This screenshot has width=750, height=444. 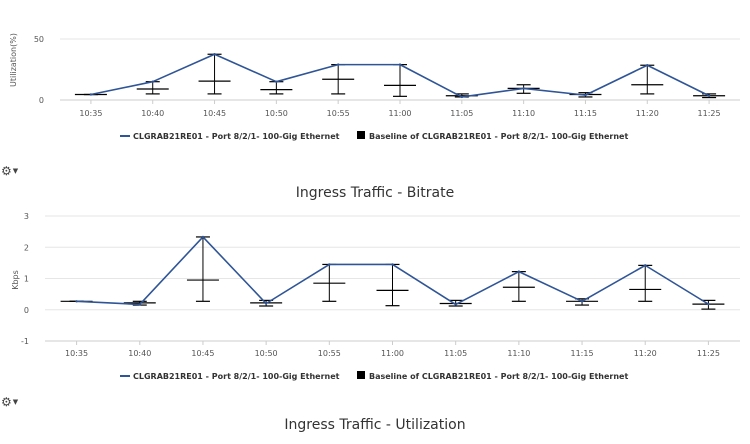 I want to click on y-tick-label: 3, so click(x=26, y=216).